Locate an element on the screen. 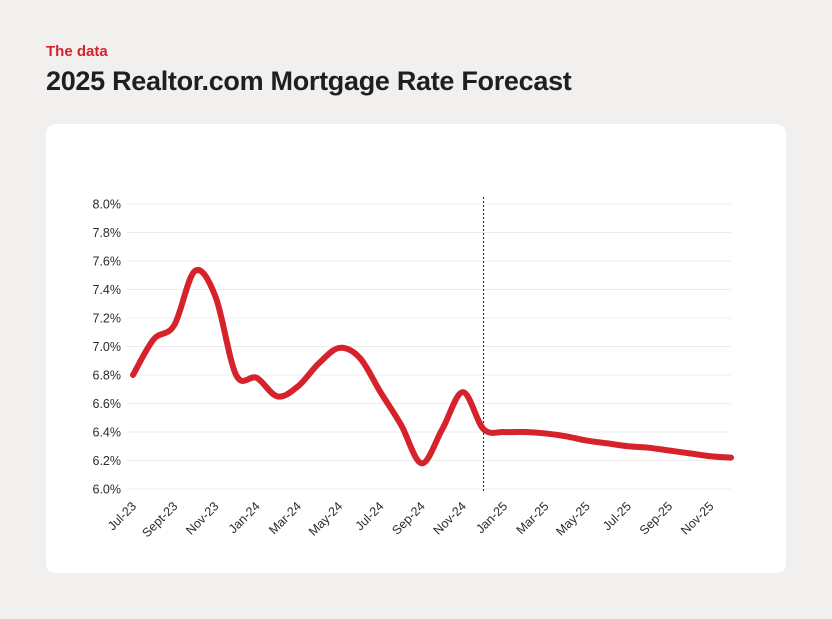  x-tick-label: Jul-24 is located at coordinates (370, 516).